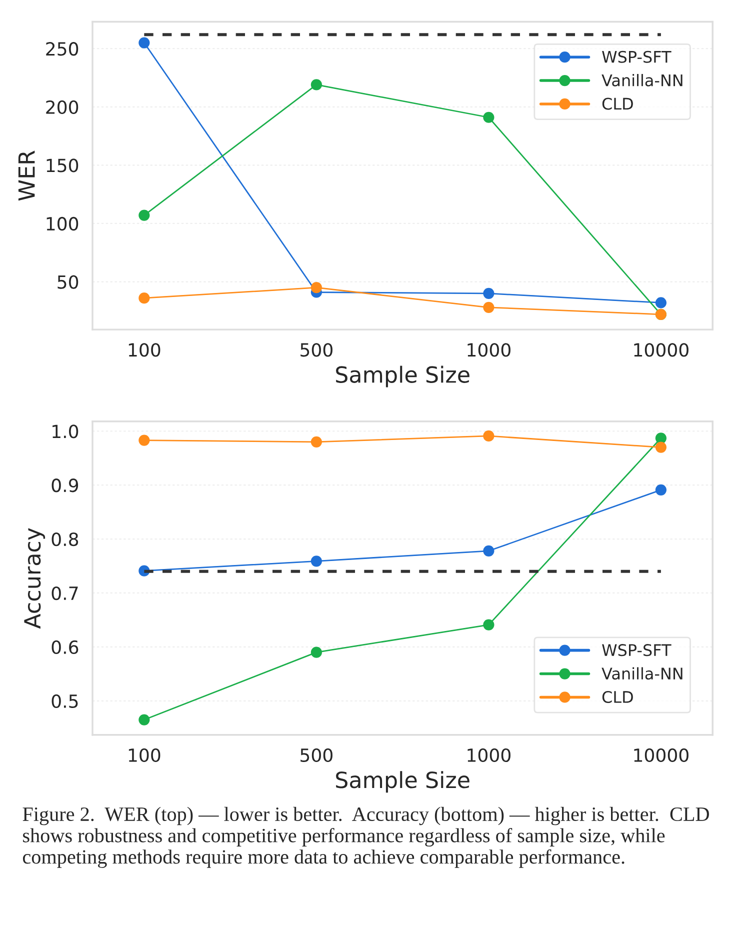  What do you see at coordinates (62, 165) in the screenshot?
I see `y-tick-label: 150` at bounding box center [62, 165].